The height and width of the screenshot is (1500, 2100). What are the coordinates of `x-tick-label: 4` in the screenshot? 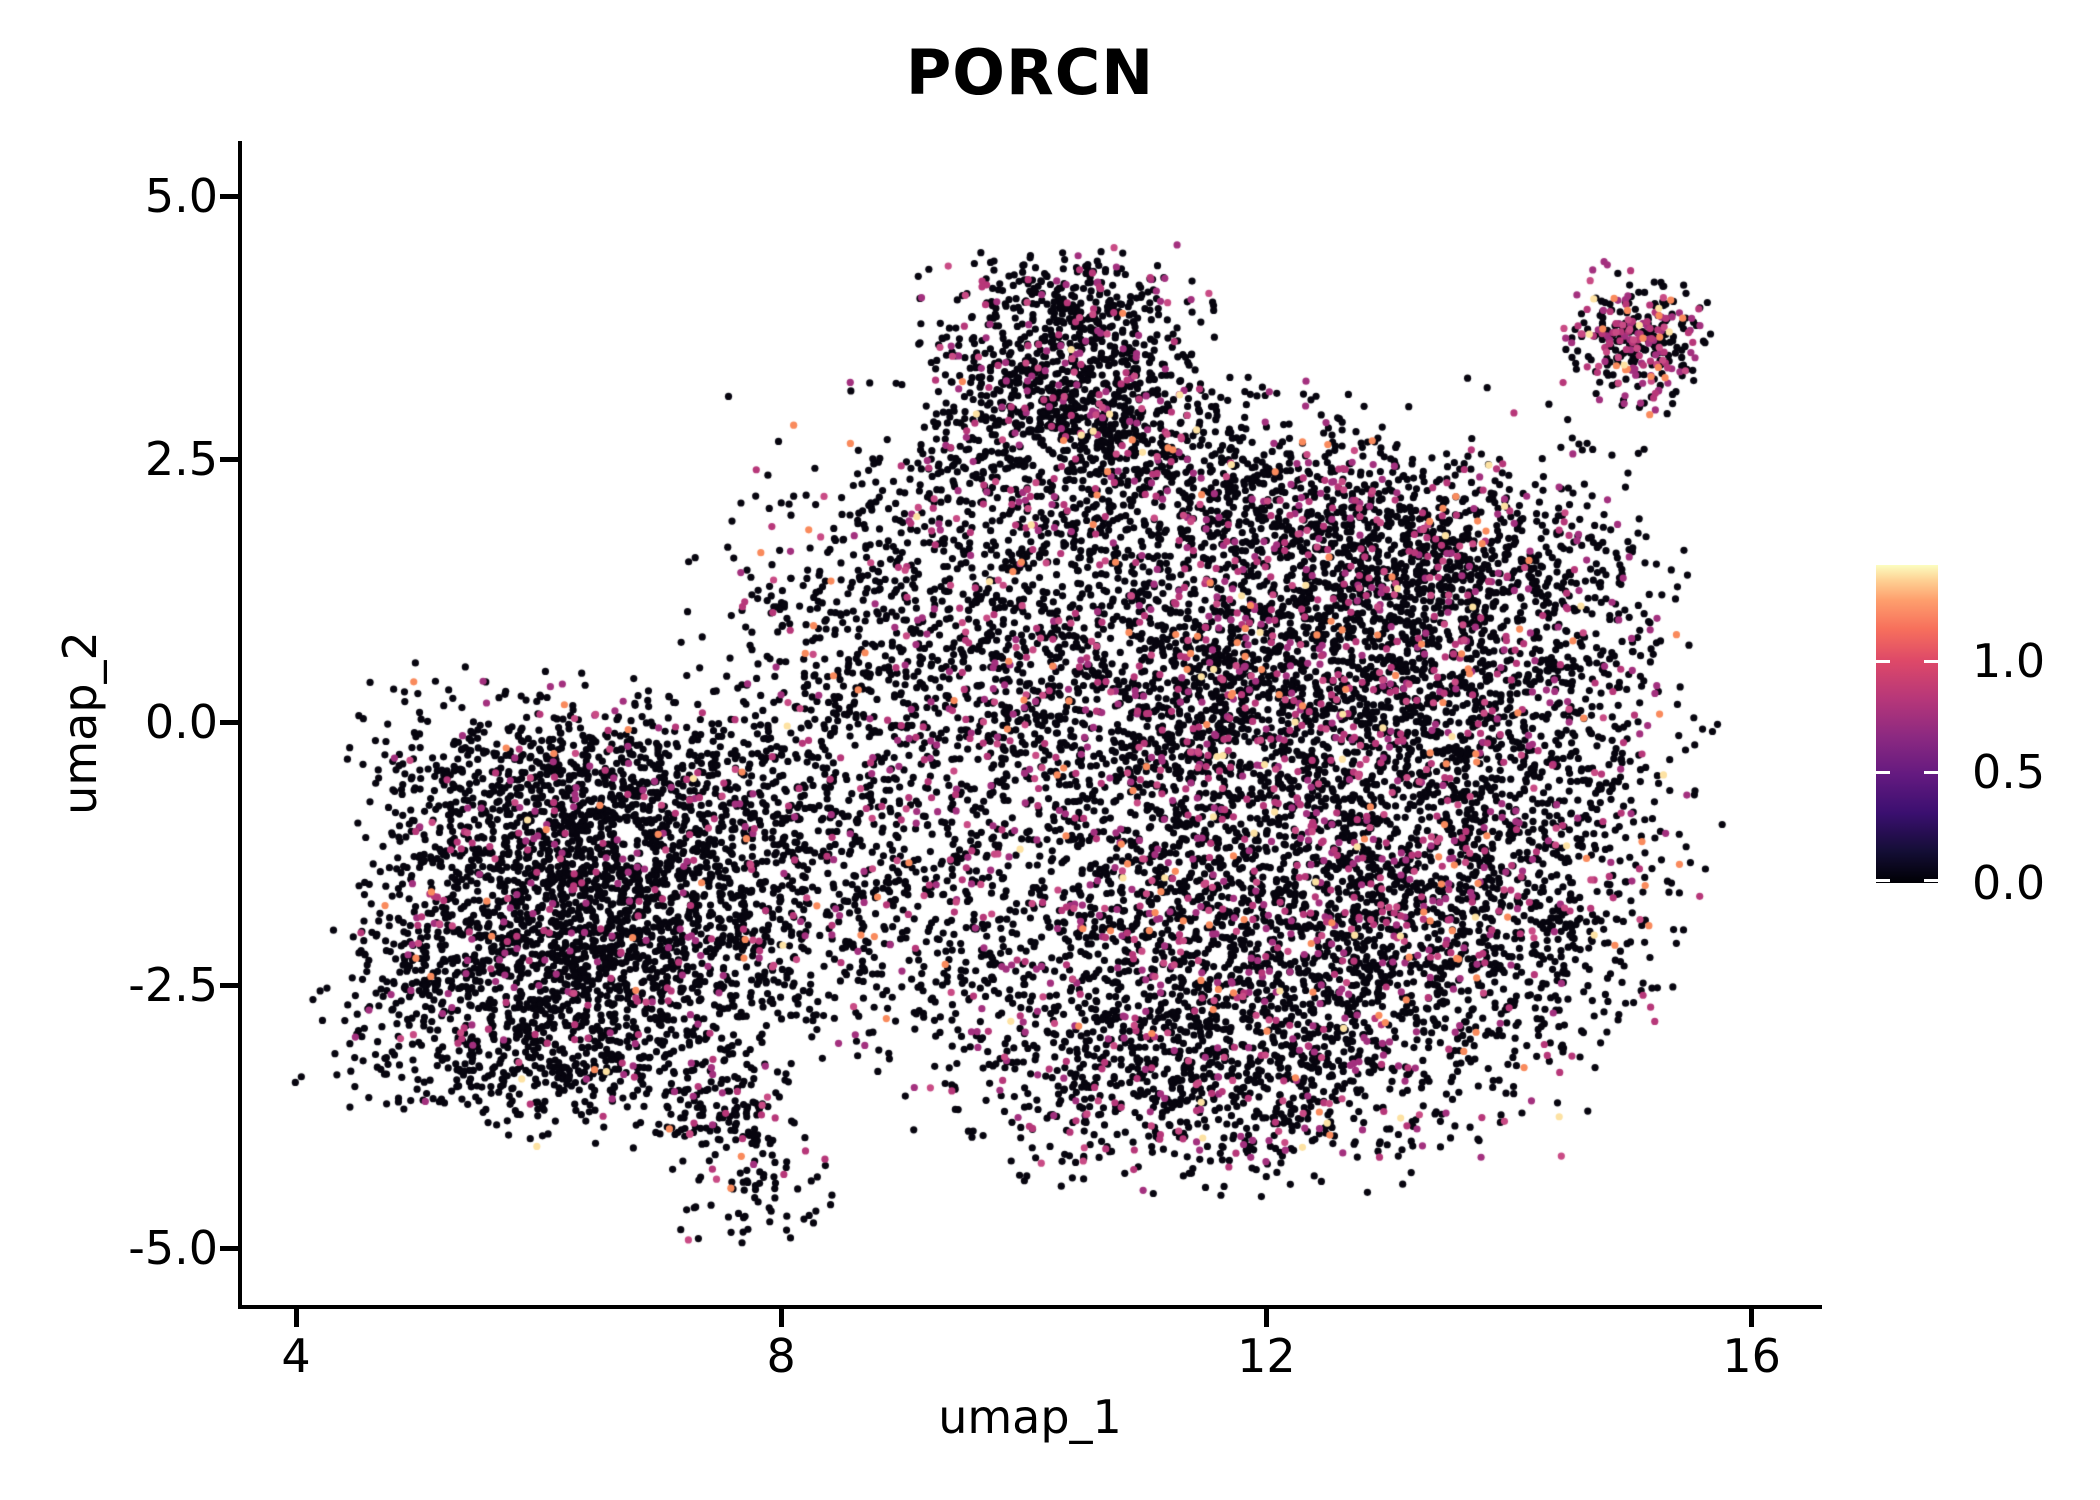 It's located at (296, 1356).